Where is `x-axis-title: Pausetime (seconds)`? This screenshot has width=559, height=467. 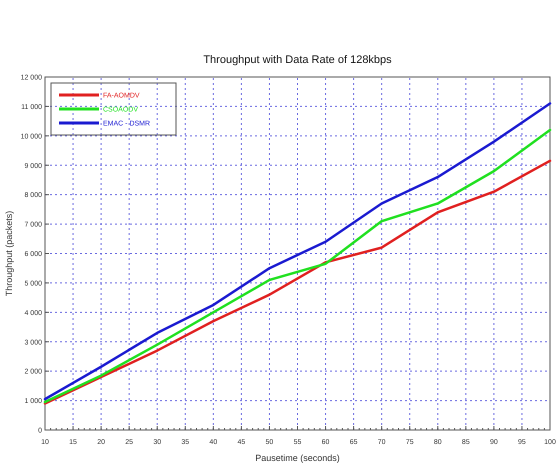 x-axis-title: Pausetime (seconds) is located at coordinates (297, 458).